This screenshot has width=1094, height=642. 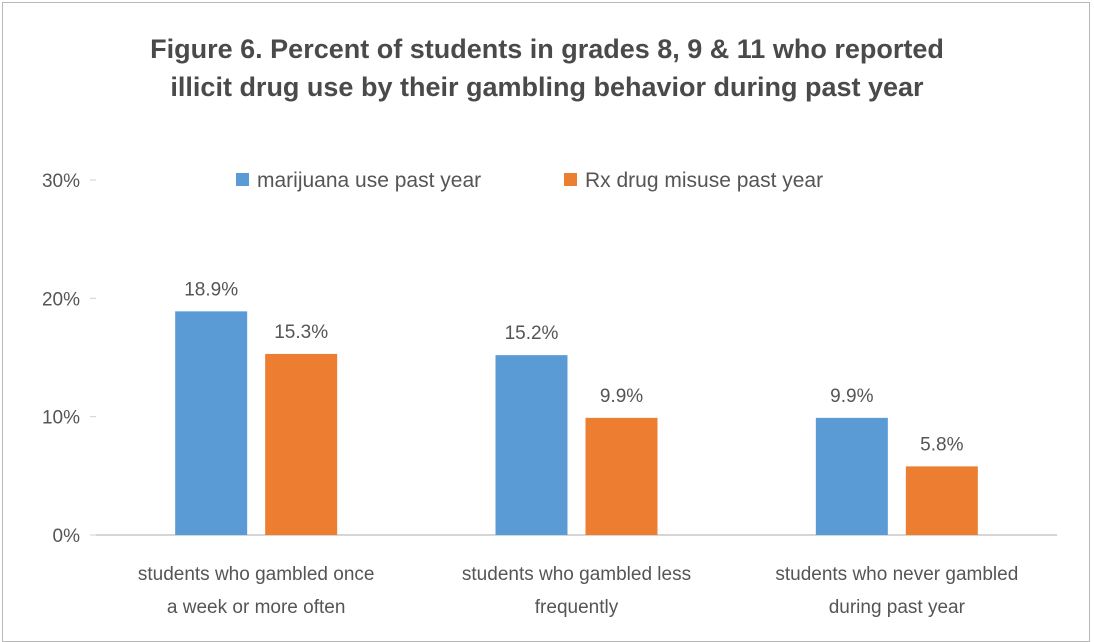 I want to click on data-label: 18.9%, so click(x=211, y=289).